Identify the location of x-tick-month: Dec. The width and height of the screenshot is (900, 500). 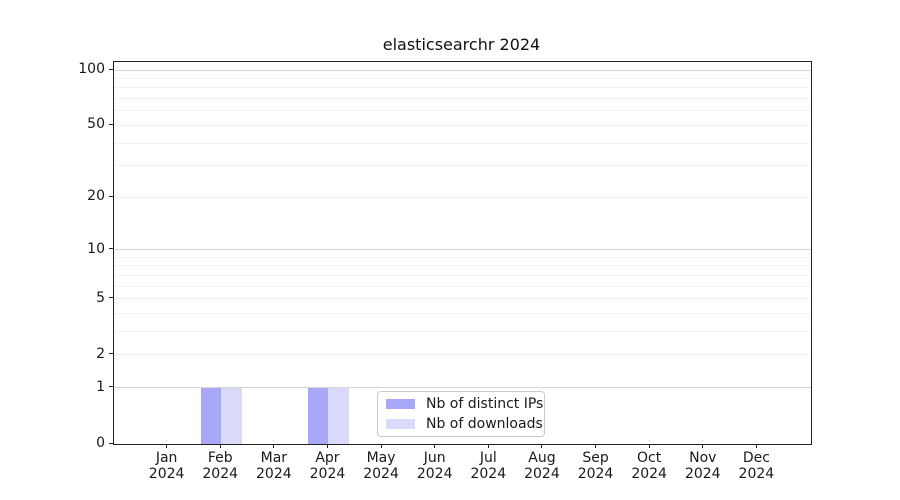
(756, 458).